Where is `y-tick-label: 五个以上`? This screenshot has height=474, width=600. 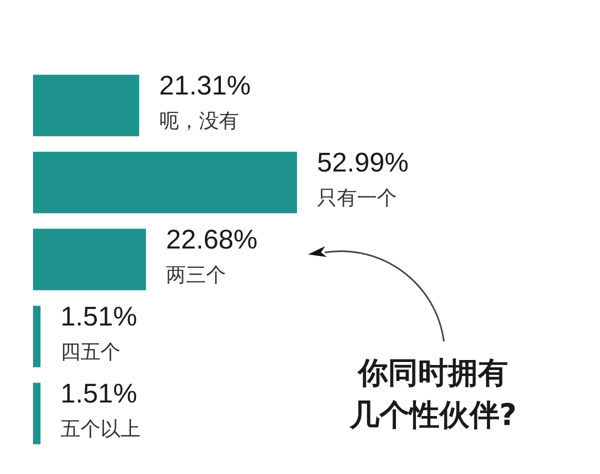 y-tick-label: 五个以上 is located at coordinates (100, 428).